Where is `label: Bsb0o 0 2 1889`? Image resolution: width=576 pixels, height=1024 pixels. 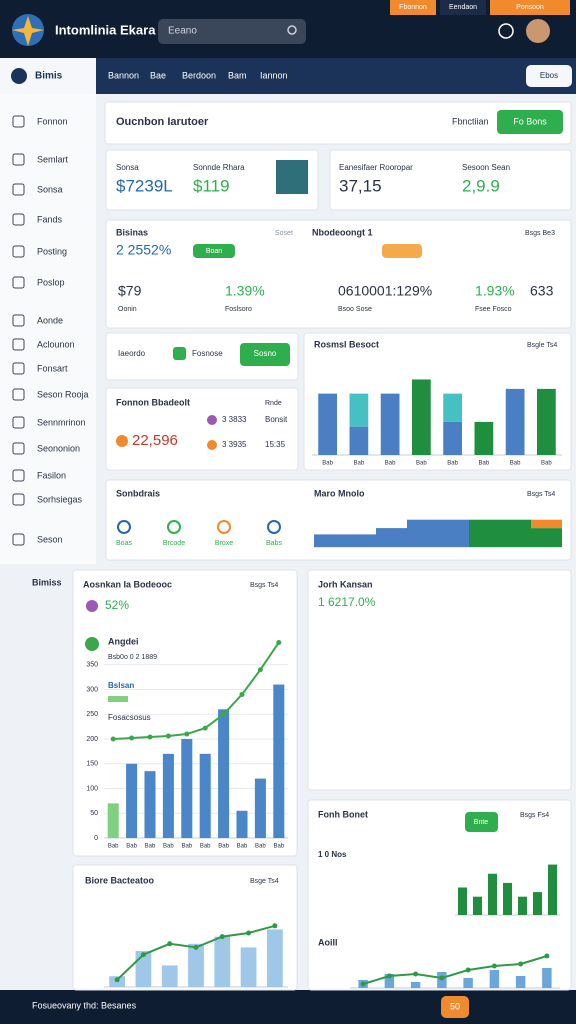
label: Bsb0o 0 2 1889 is located at coordinates (132, 657).